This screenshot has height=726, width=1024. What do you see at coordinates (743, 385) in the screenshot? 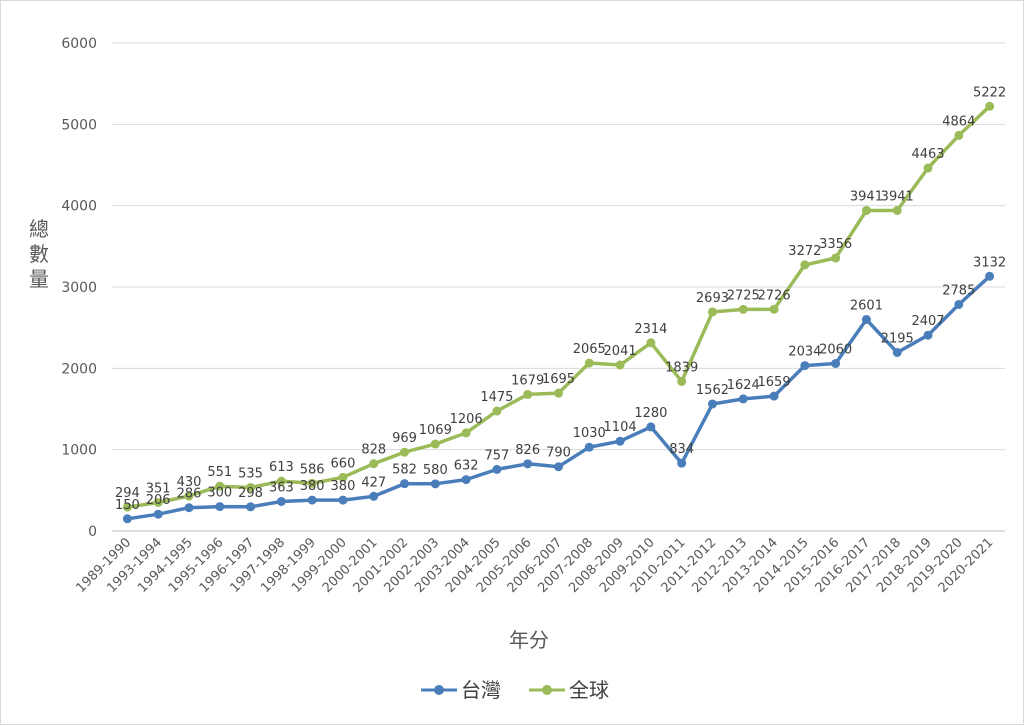
I see `data-label: 1624` at bounding box center [743, 385].